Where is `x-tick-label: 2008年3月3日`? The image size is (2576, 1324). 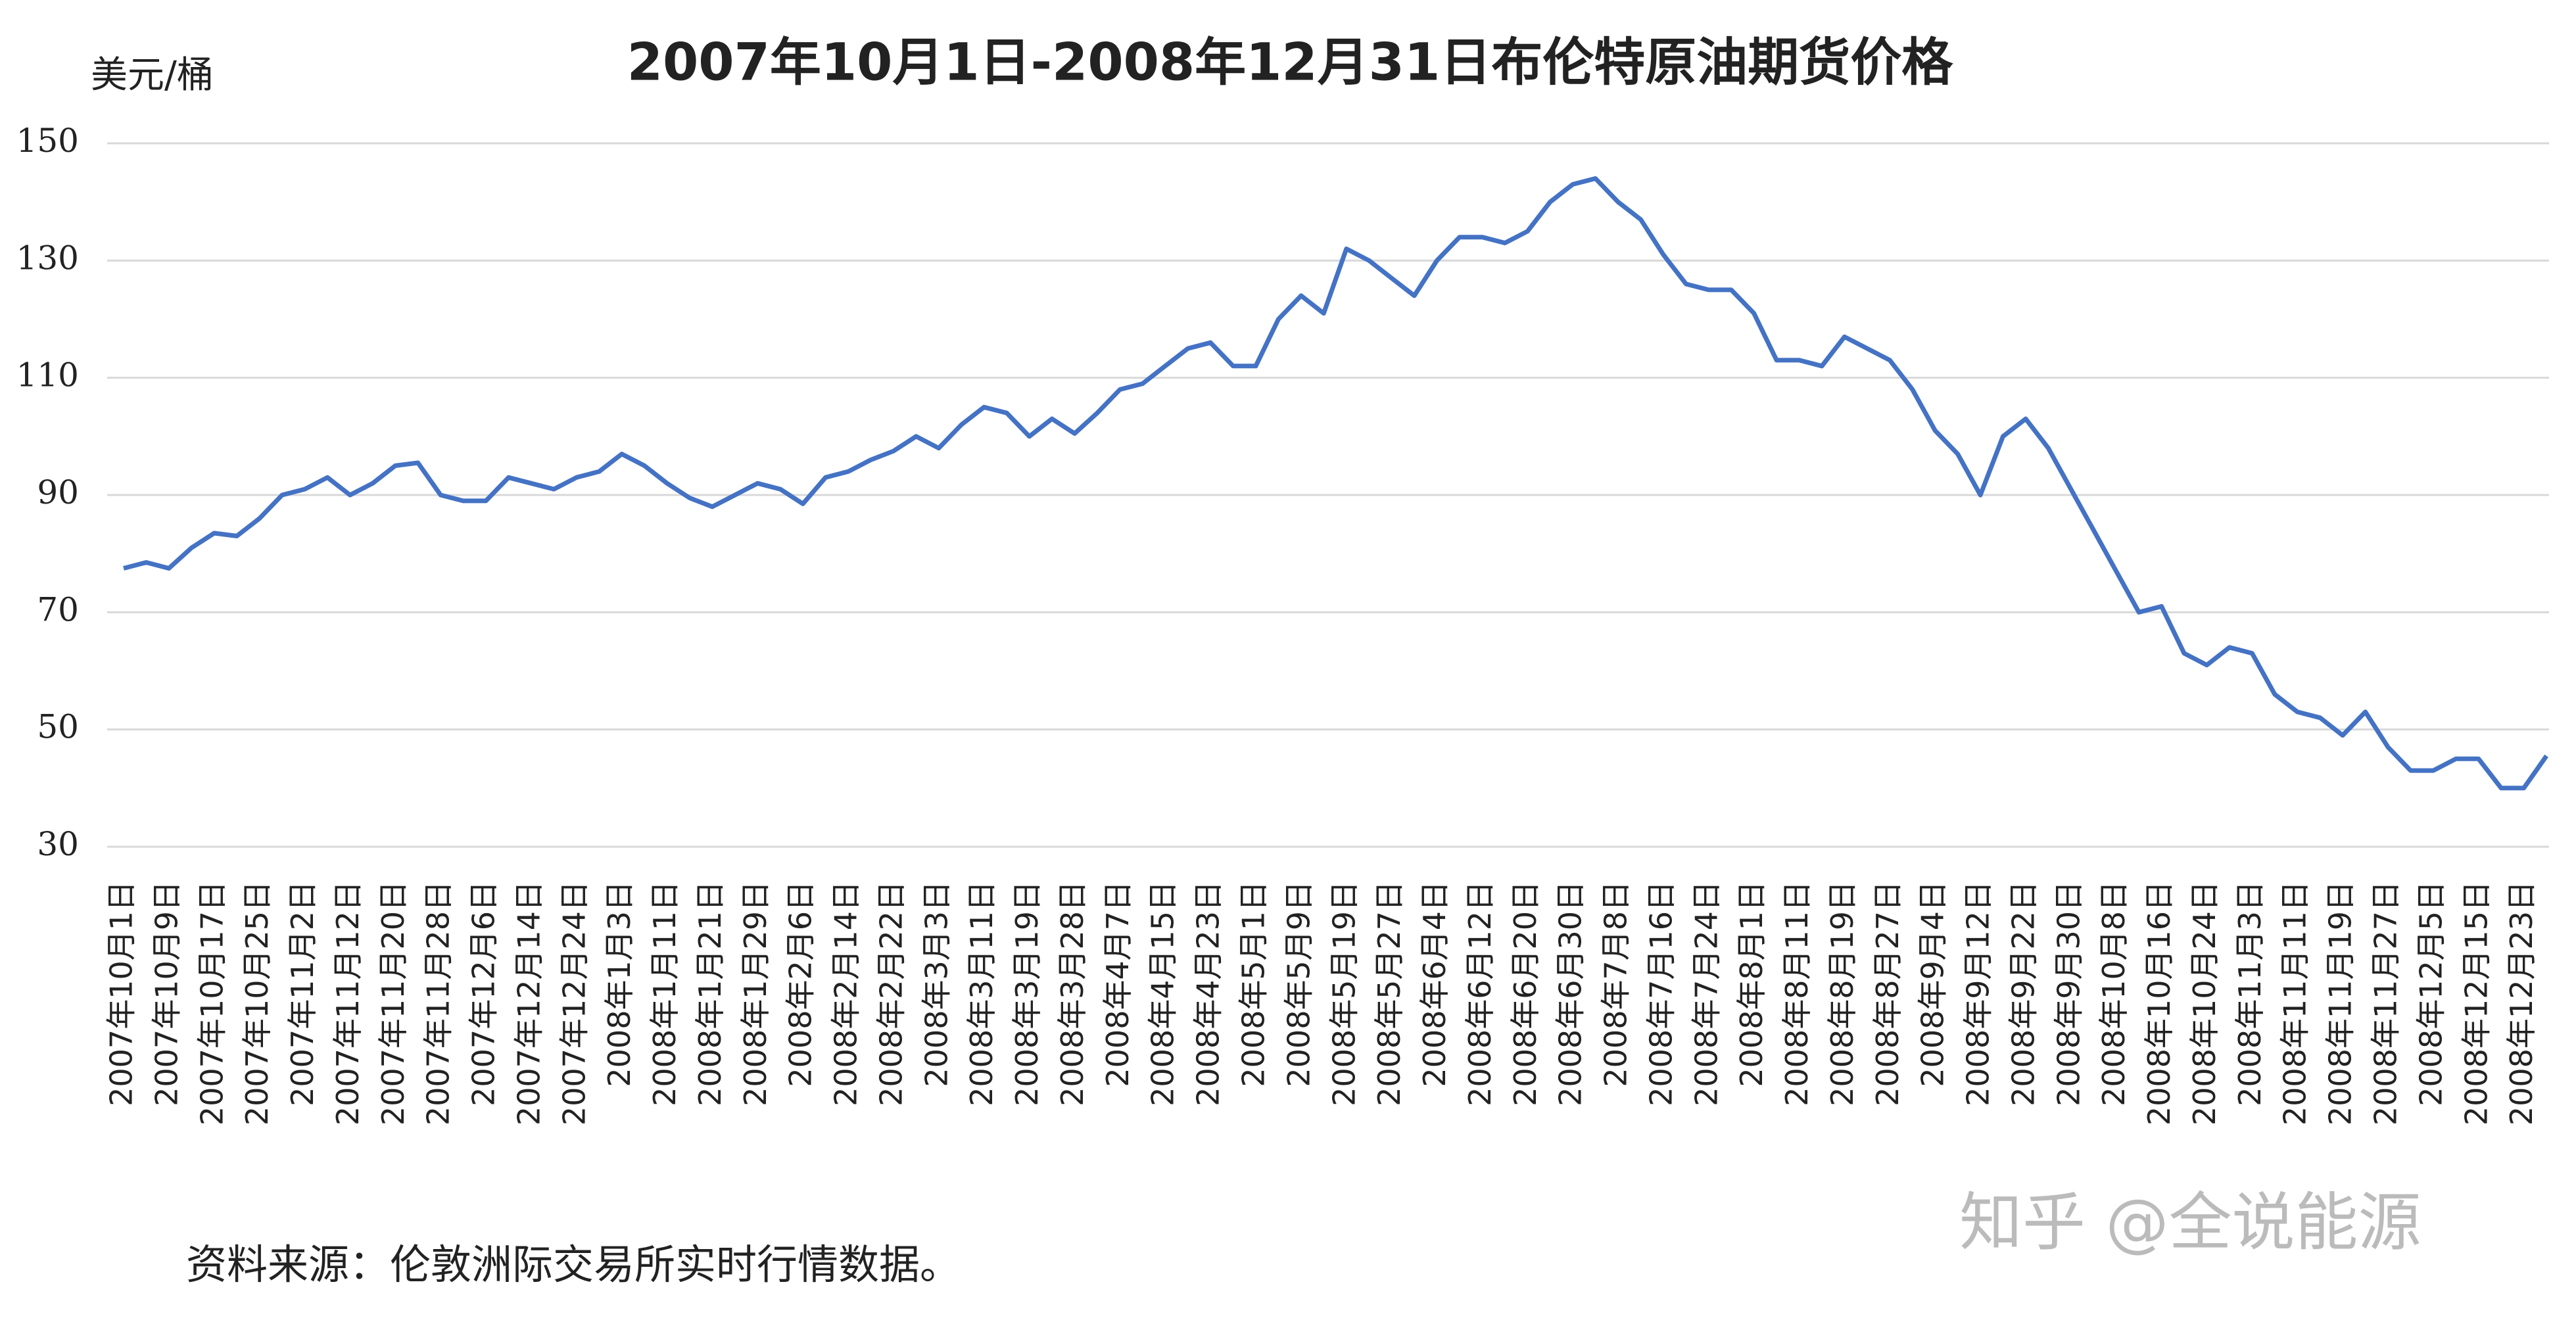
x-tick-label: 2008年3月3日 is located at coordinates (936, 984).